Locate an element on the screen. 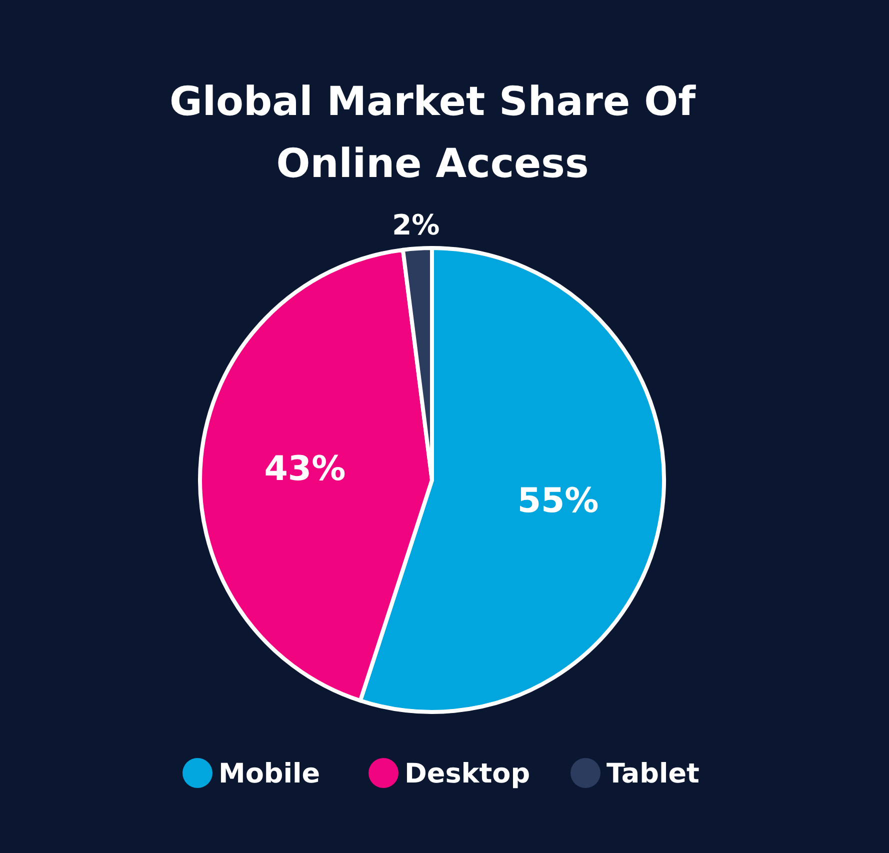 The image size is (889, 853). legend-label: Tablet is located at coordinates (653, 774).